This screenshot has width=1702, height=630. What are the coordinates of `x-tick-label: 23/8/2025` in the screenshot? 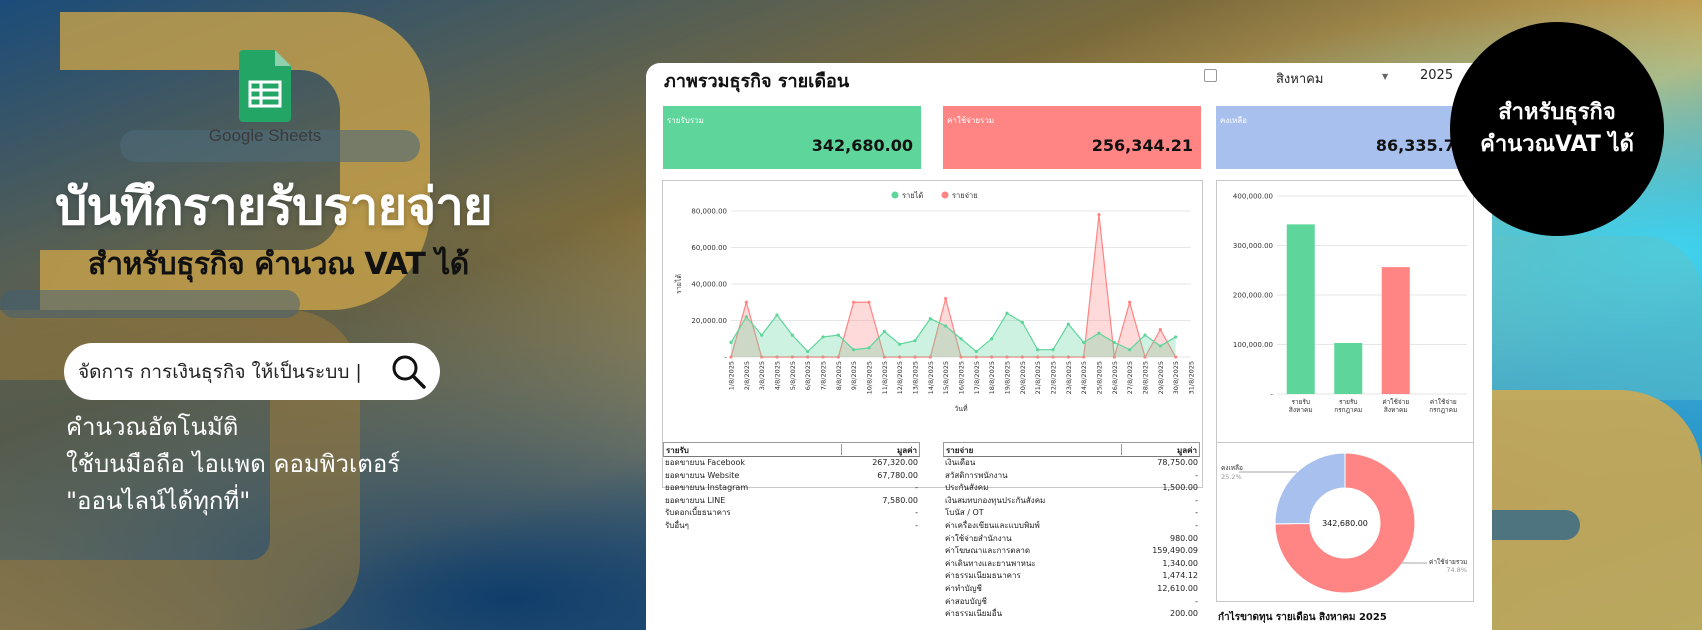 It's located at (1069, 377).